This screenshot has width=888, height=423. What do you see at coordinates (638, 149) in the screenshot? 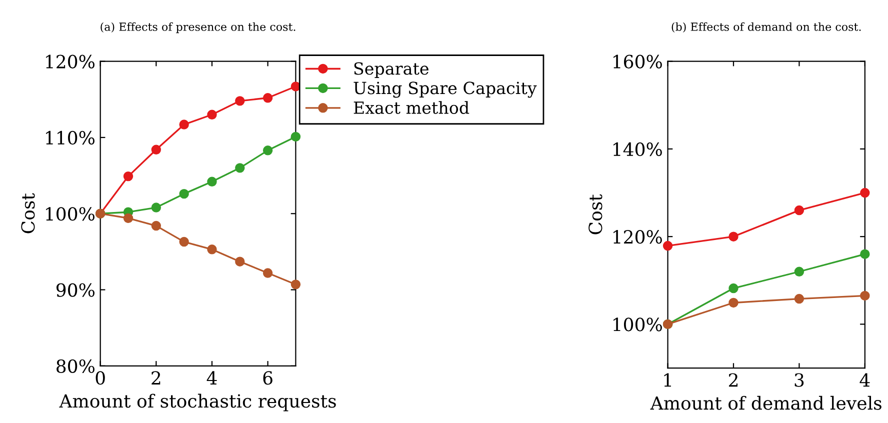
I see `y-tick-label: 140%` at bounding box center [638, 149].